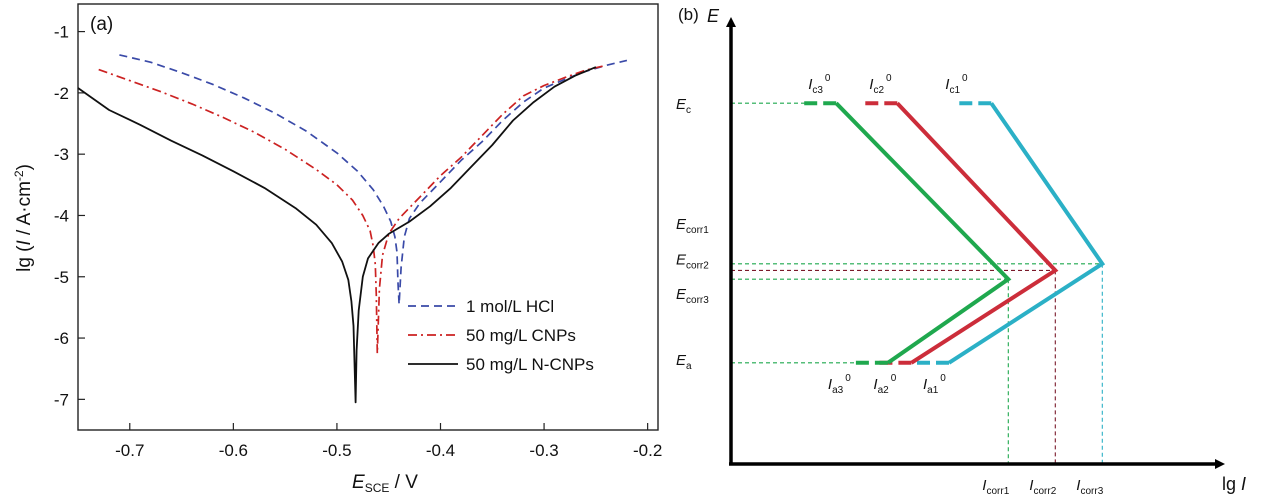  Describe the element at coordinates (995, 487) in the screenshot. I see `corrosion-current-label: Icorr1` at that location.